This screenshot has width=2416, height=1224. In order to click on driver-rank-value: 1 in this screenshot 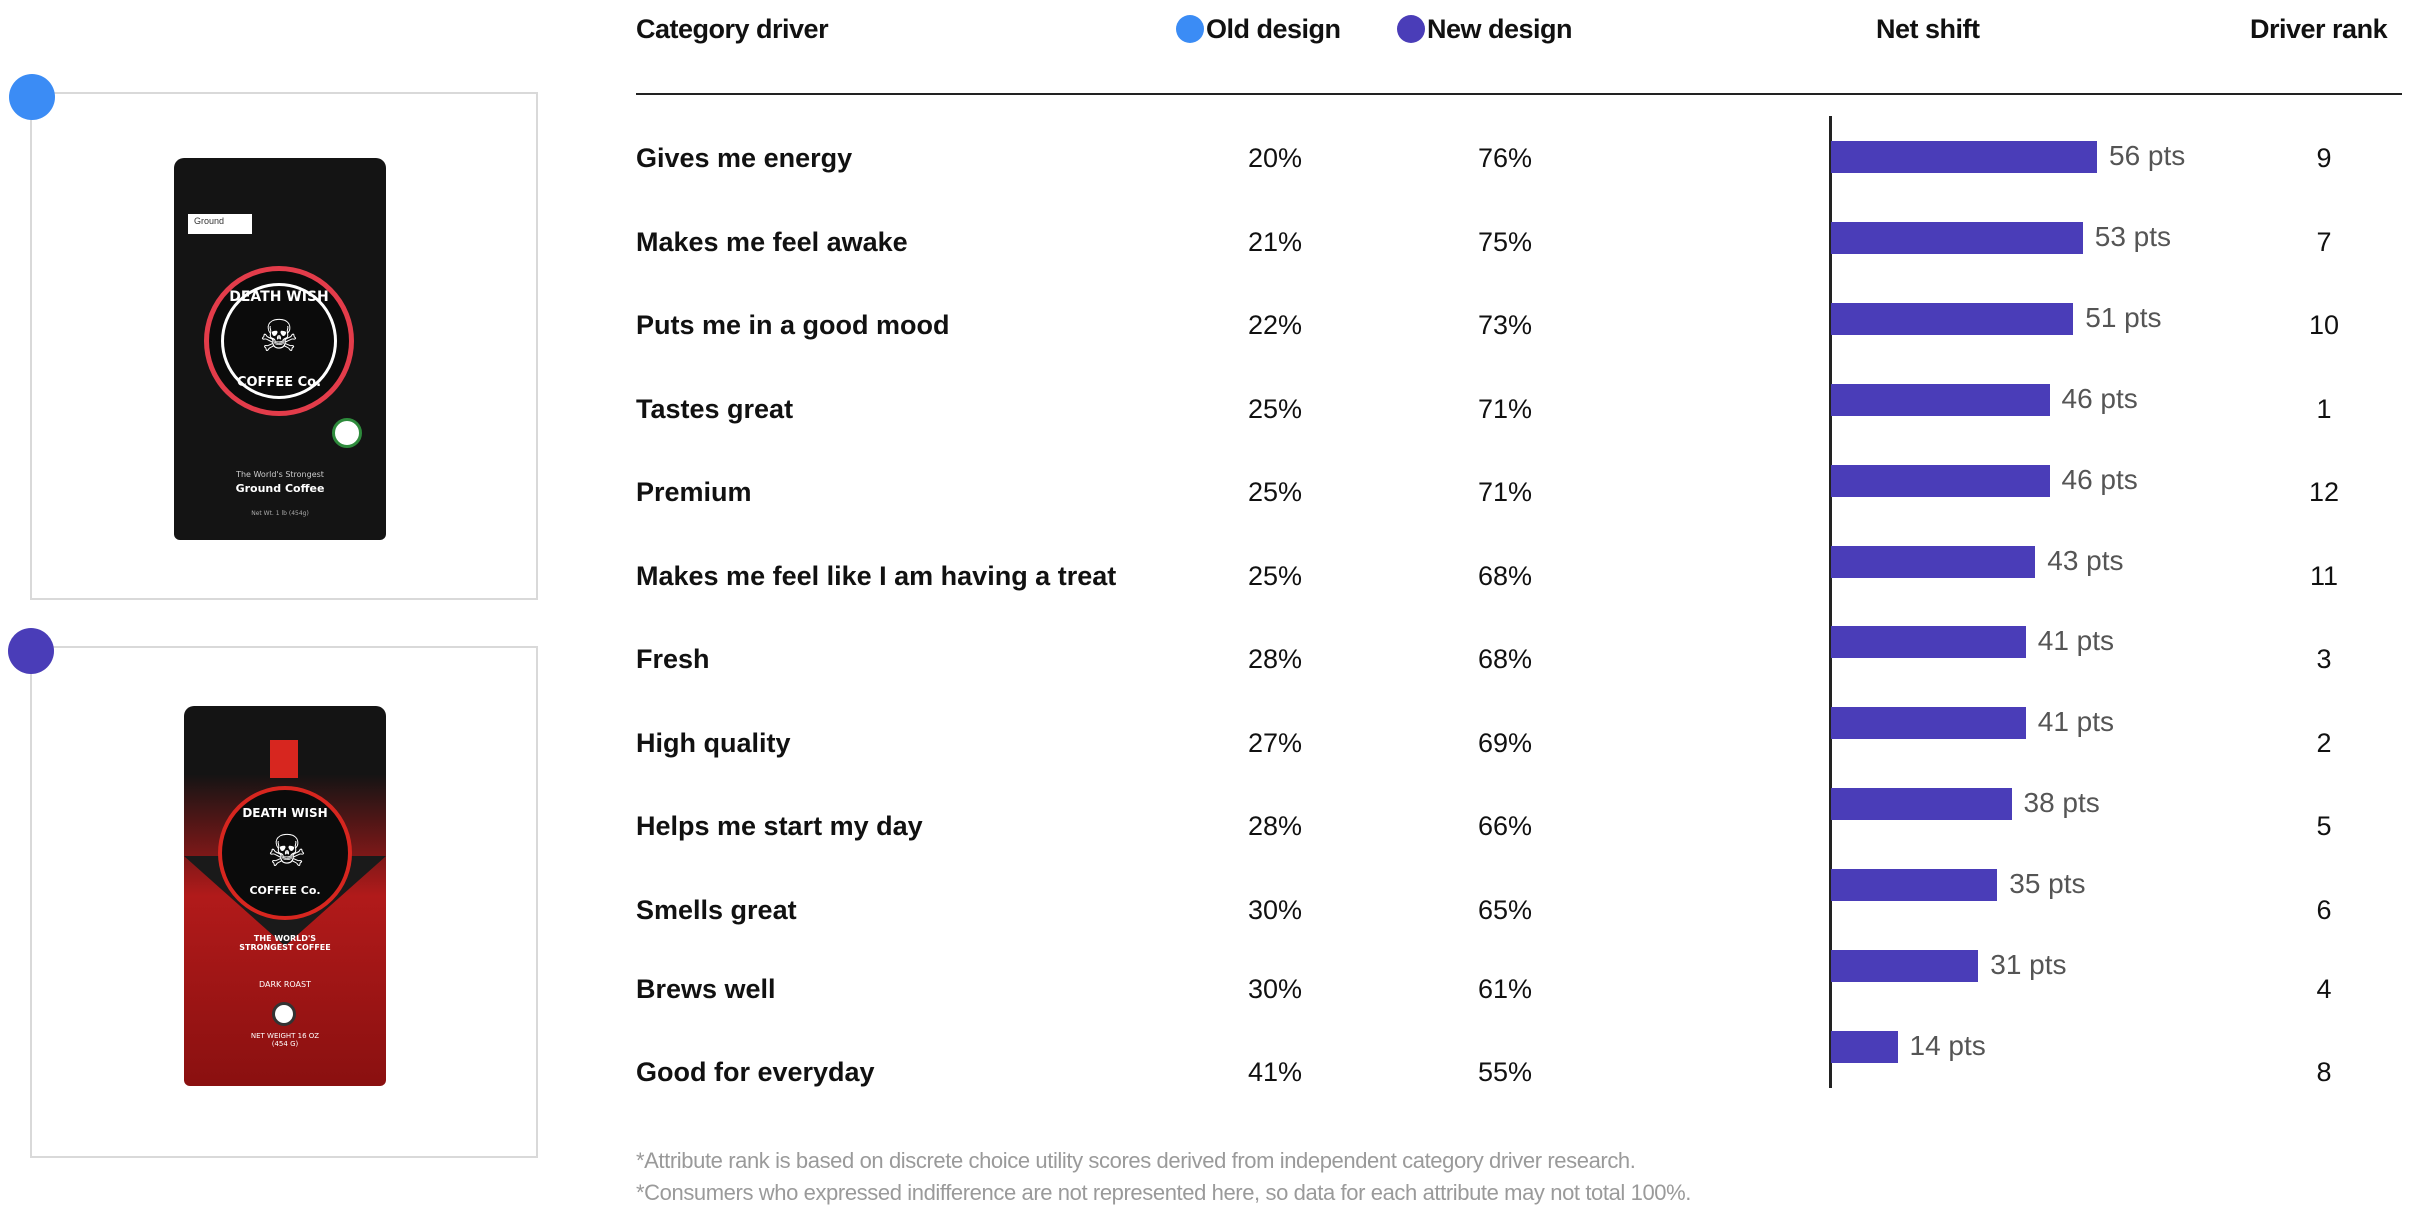, I will do `click(2324, 409)`.